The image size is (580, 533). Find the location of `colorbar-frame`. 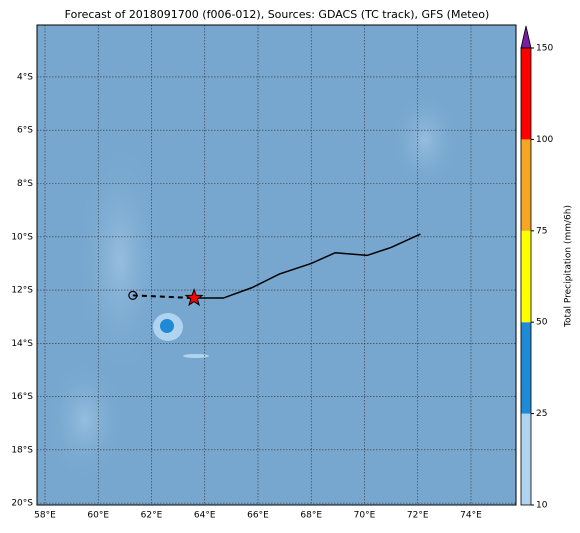

colorbar-frame is located at coordinates (526, 276).